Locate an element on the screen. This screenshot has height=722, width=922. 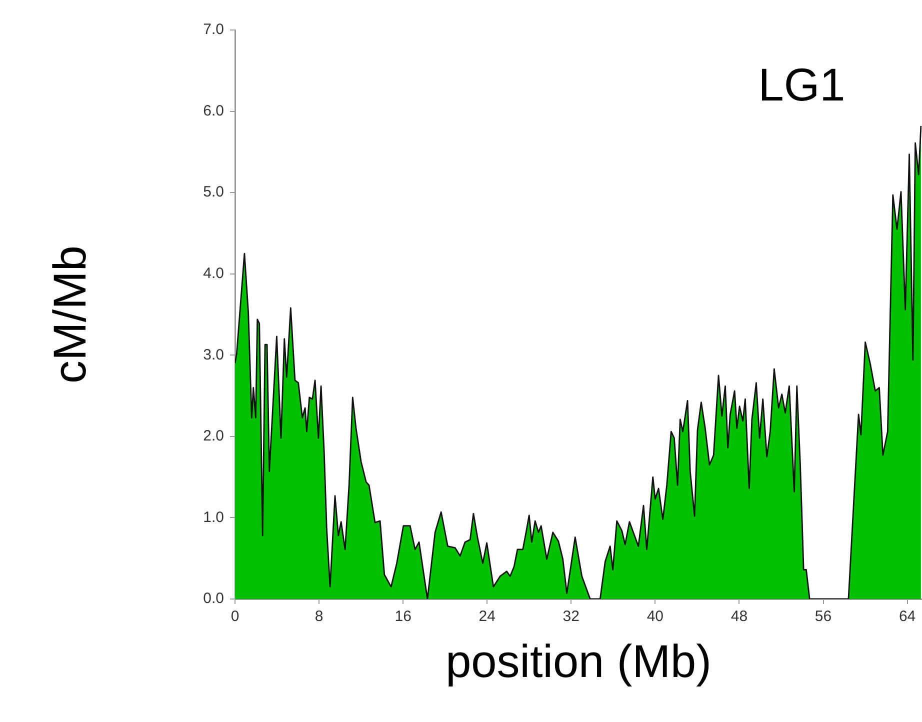
x-tick-label: 0 is located at coordinates (235, 617).